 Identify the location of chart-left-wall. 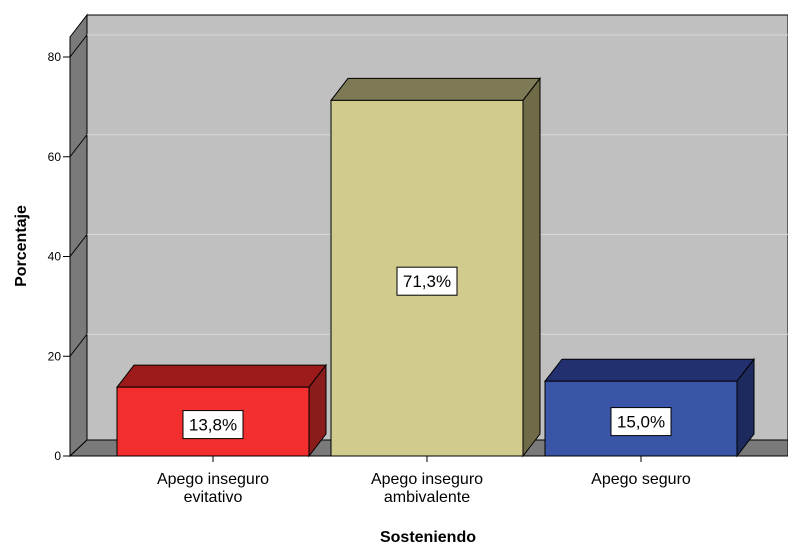
(78, 235).